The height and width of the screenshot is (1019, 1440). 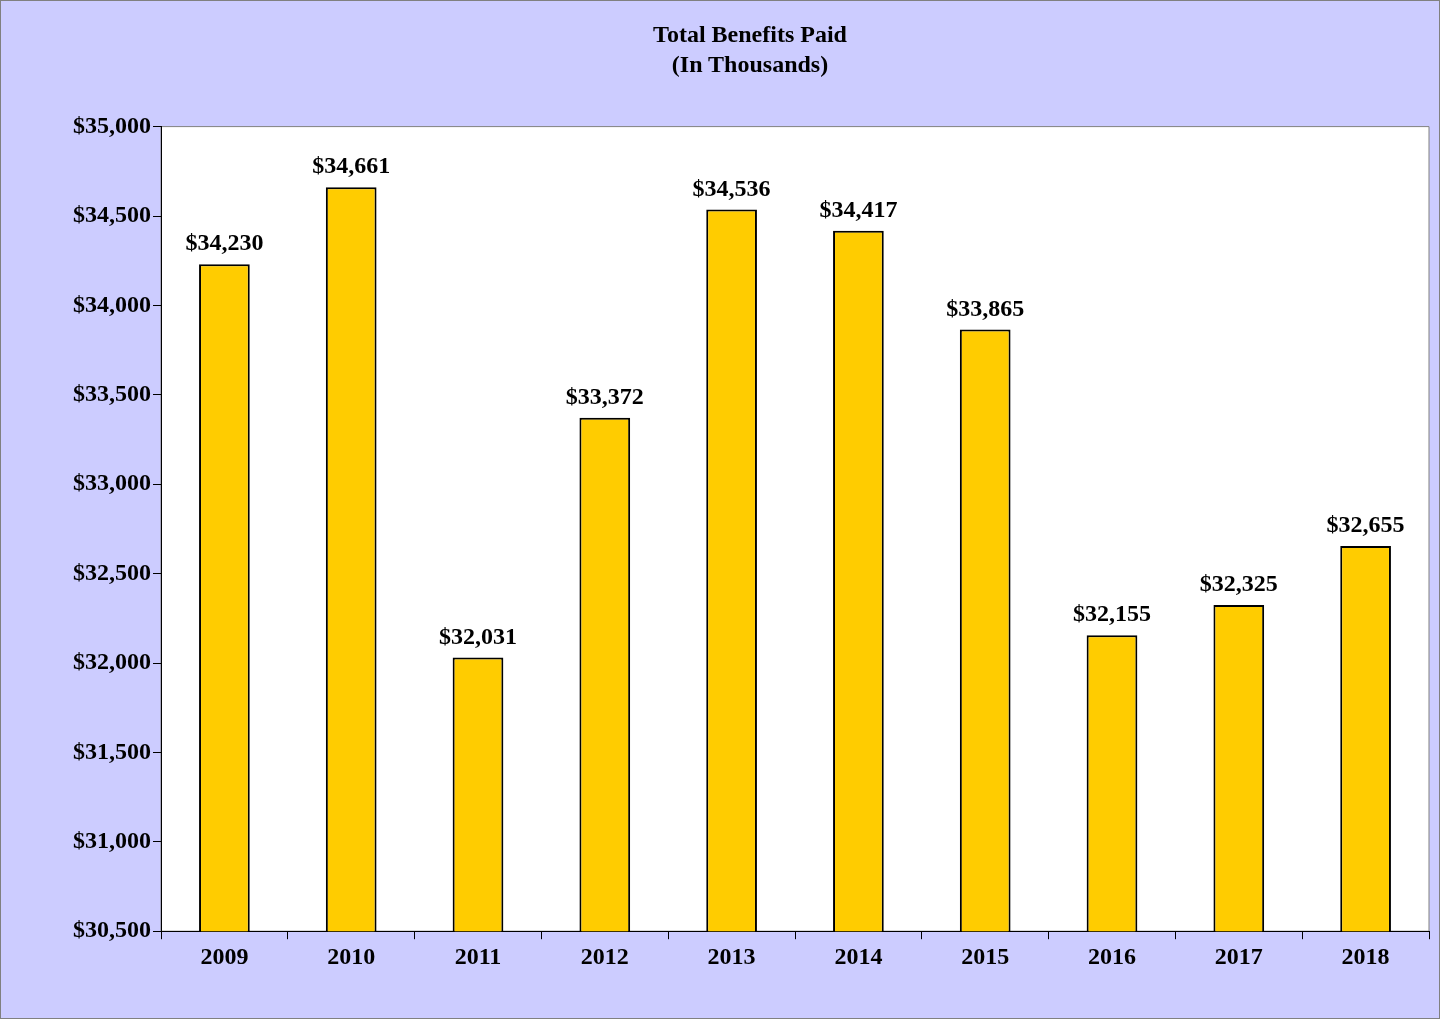 I want to click on chart-subtitle: (In Thousands), so click(x=750, y=64).